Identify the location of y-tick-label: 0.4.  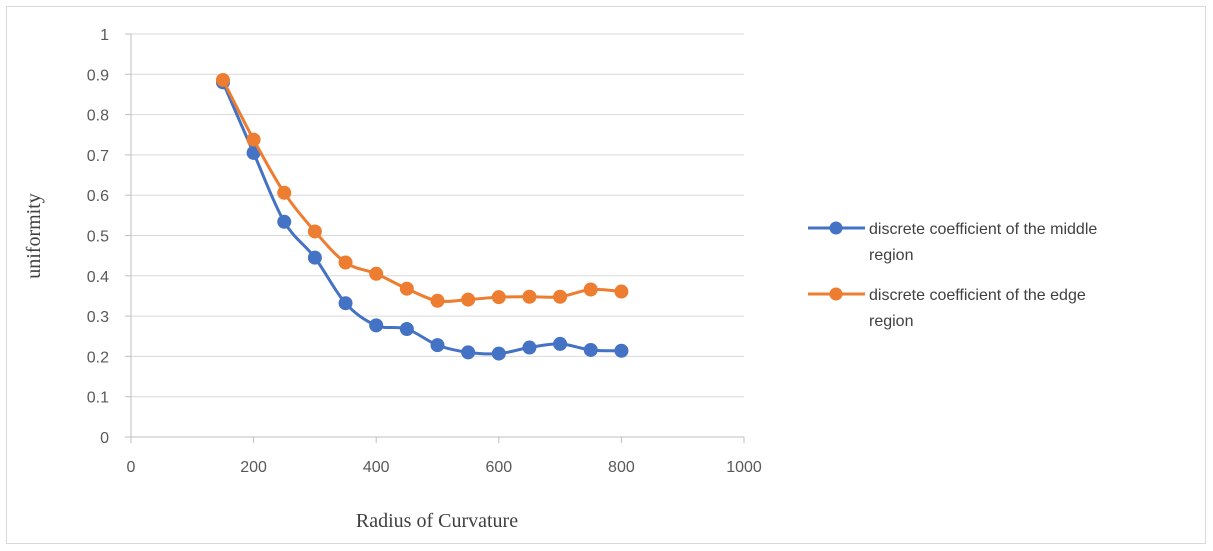
(98, 277).